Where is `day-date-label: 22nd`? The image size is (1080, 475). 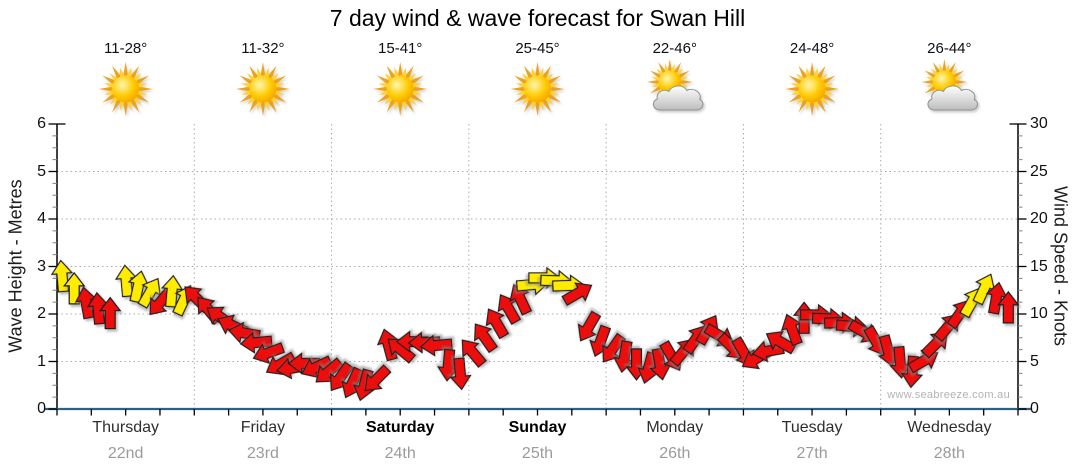
day-date-label: 22nd is located at coordinates (125, 453).